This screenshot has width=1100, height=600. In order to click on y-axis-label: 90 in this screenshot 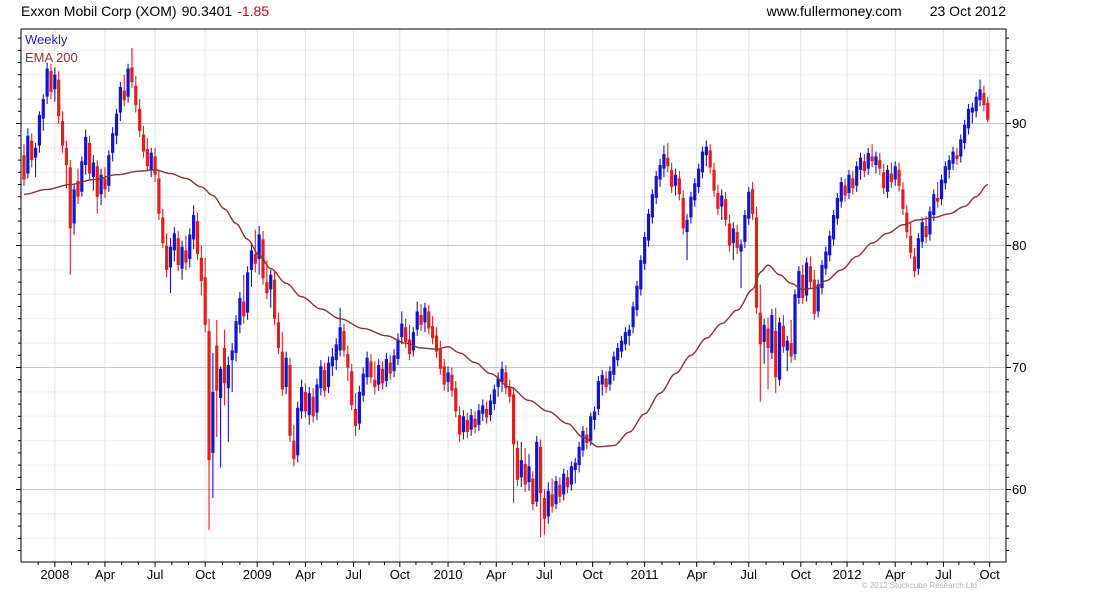, I will do `click(1019, 123)`.